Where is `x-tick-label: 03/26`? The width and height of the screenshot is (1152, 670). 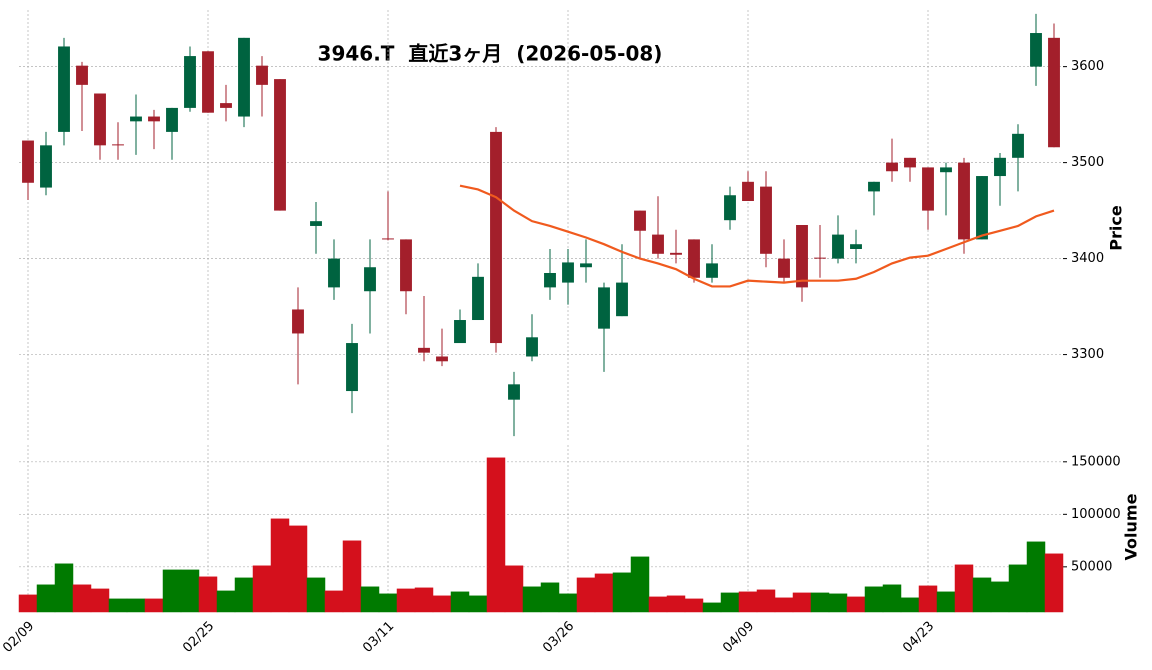 x-tick-label: 03/26 is located at coordinates (558, 637).